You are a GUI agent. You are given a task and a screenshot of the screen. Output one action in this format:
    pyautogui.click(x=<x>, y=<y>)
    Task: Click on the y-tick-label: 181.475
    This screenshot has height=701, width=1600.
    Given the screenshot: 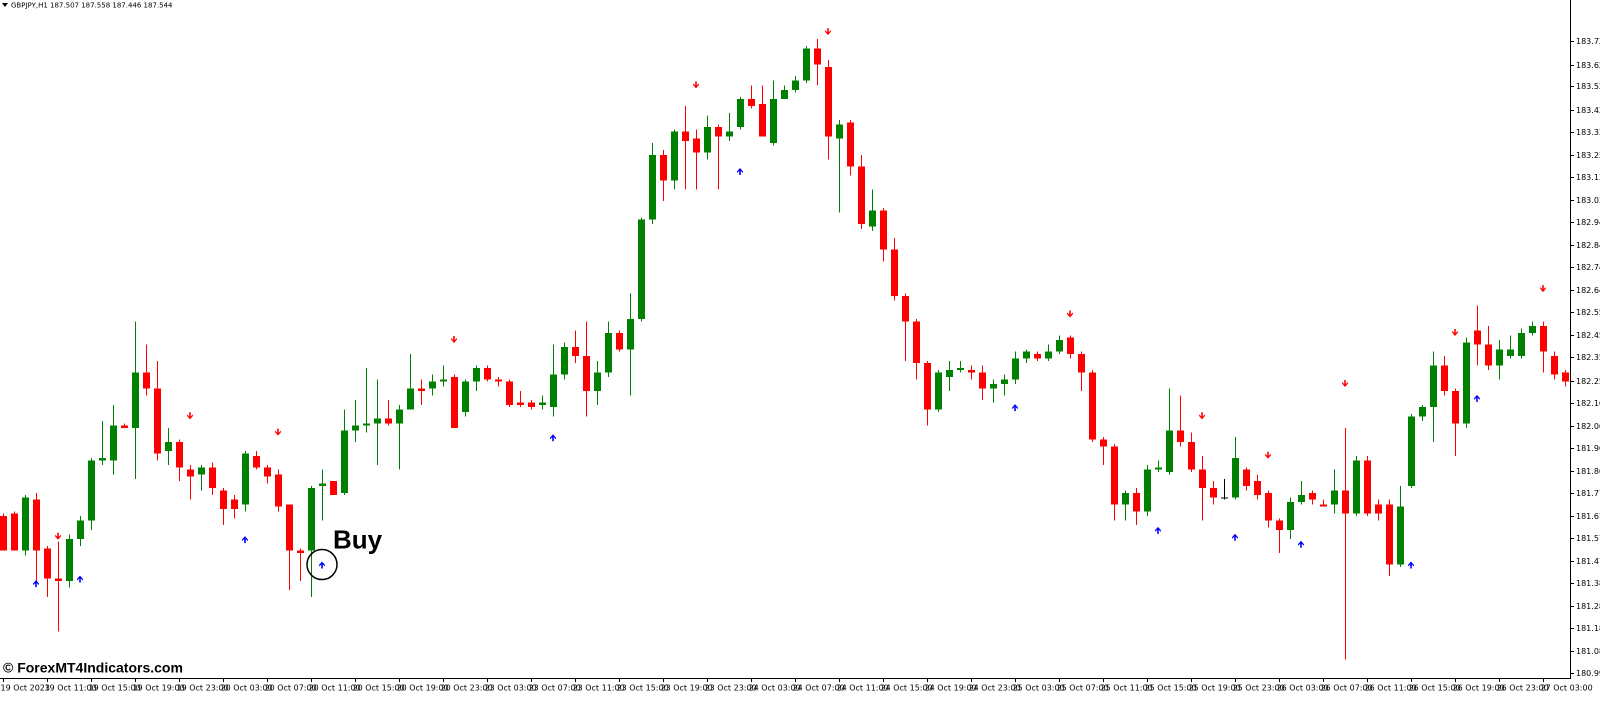 What is the action you would take?
    pyautogui.click(x=1588, y=561)
    